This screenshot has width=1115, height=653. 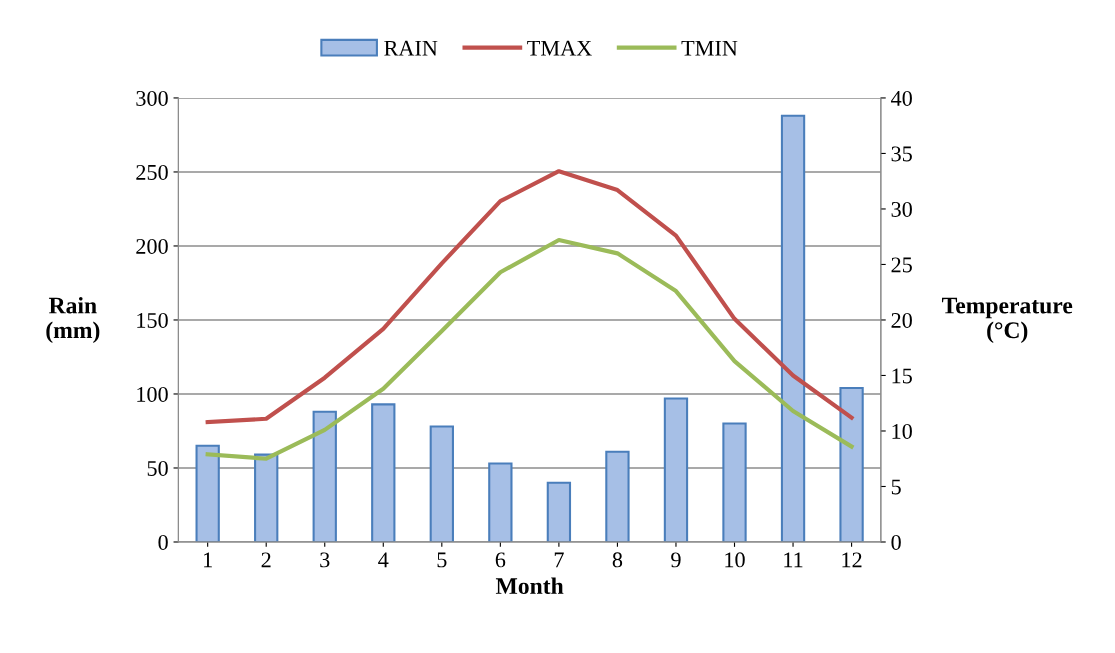 What do you see at coordinates (152, 394) in the screenshot?
I see `y-tick-label: 100` at bounding box center [152, 394].